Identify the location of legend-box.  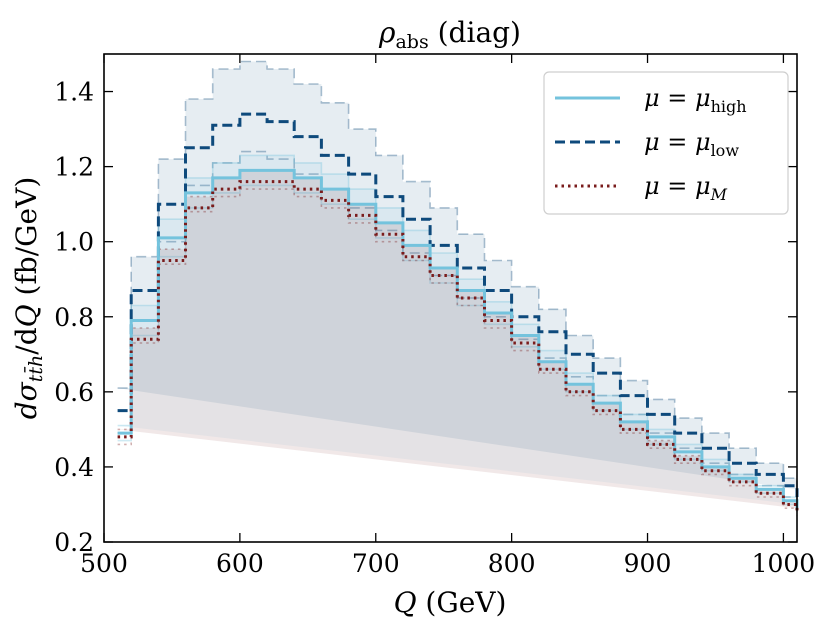
(666, 143).